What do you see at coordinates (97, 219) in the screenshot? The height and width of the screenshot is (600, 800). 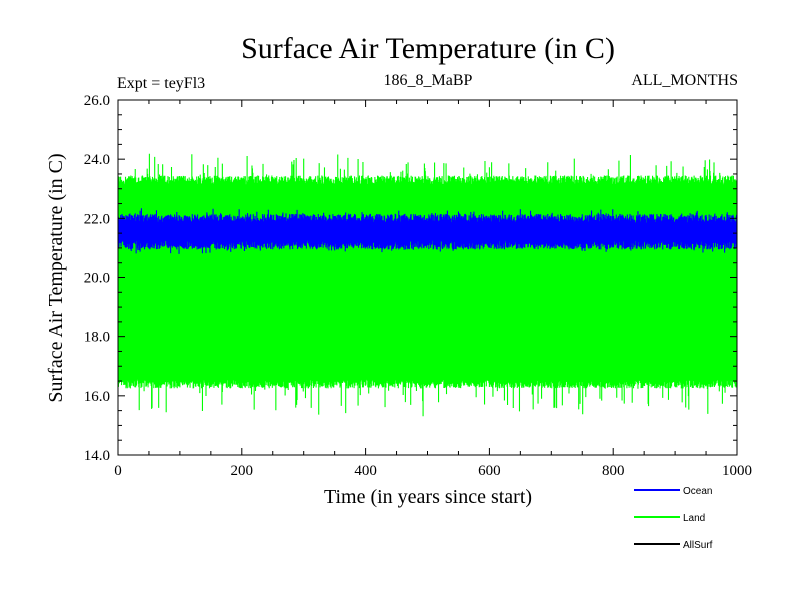 I see `y-tick-label: 22.0` at bounding box center [97, 219].